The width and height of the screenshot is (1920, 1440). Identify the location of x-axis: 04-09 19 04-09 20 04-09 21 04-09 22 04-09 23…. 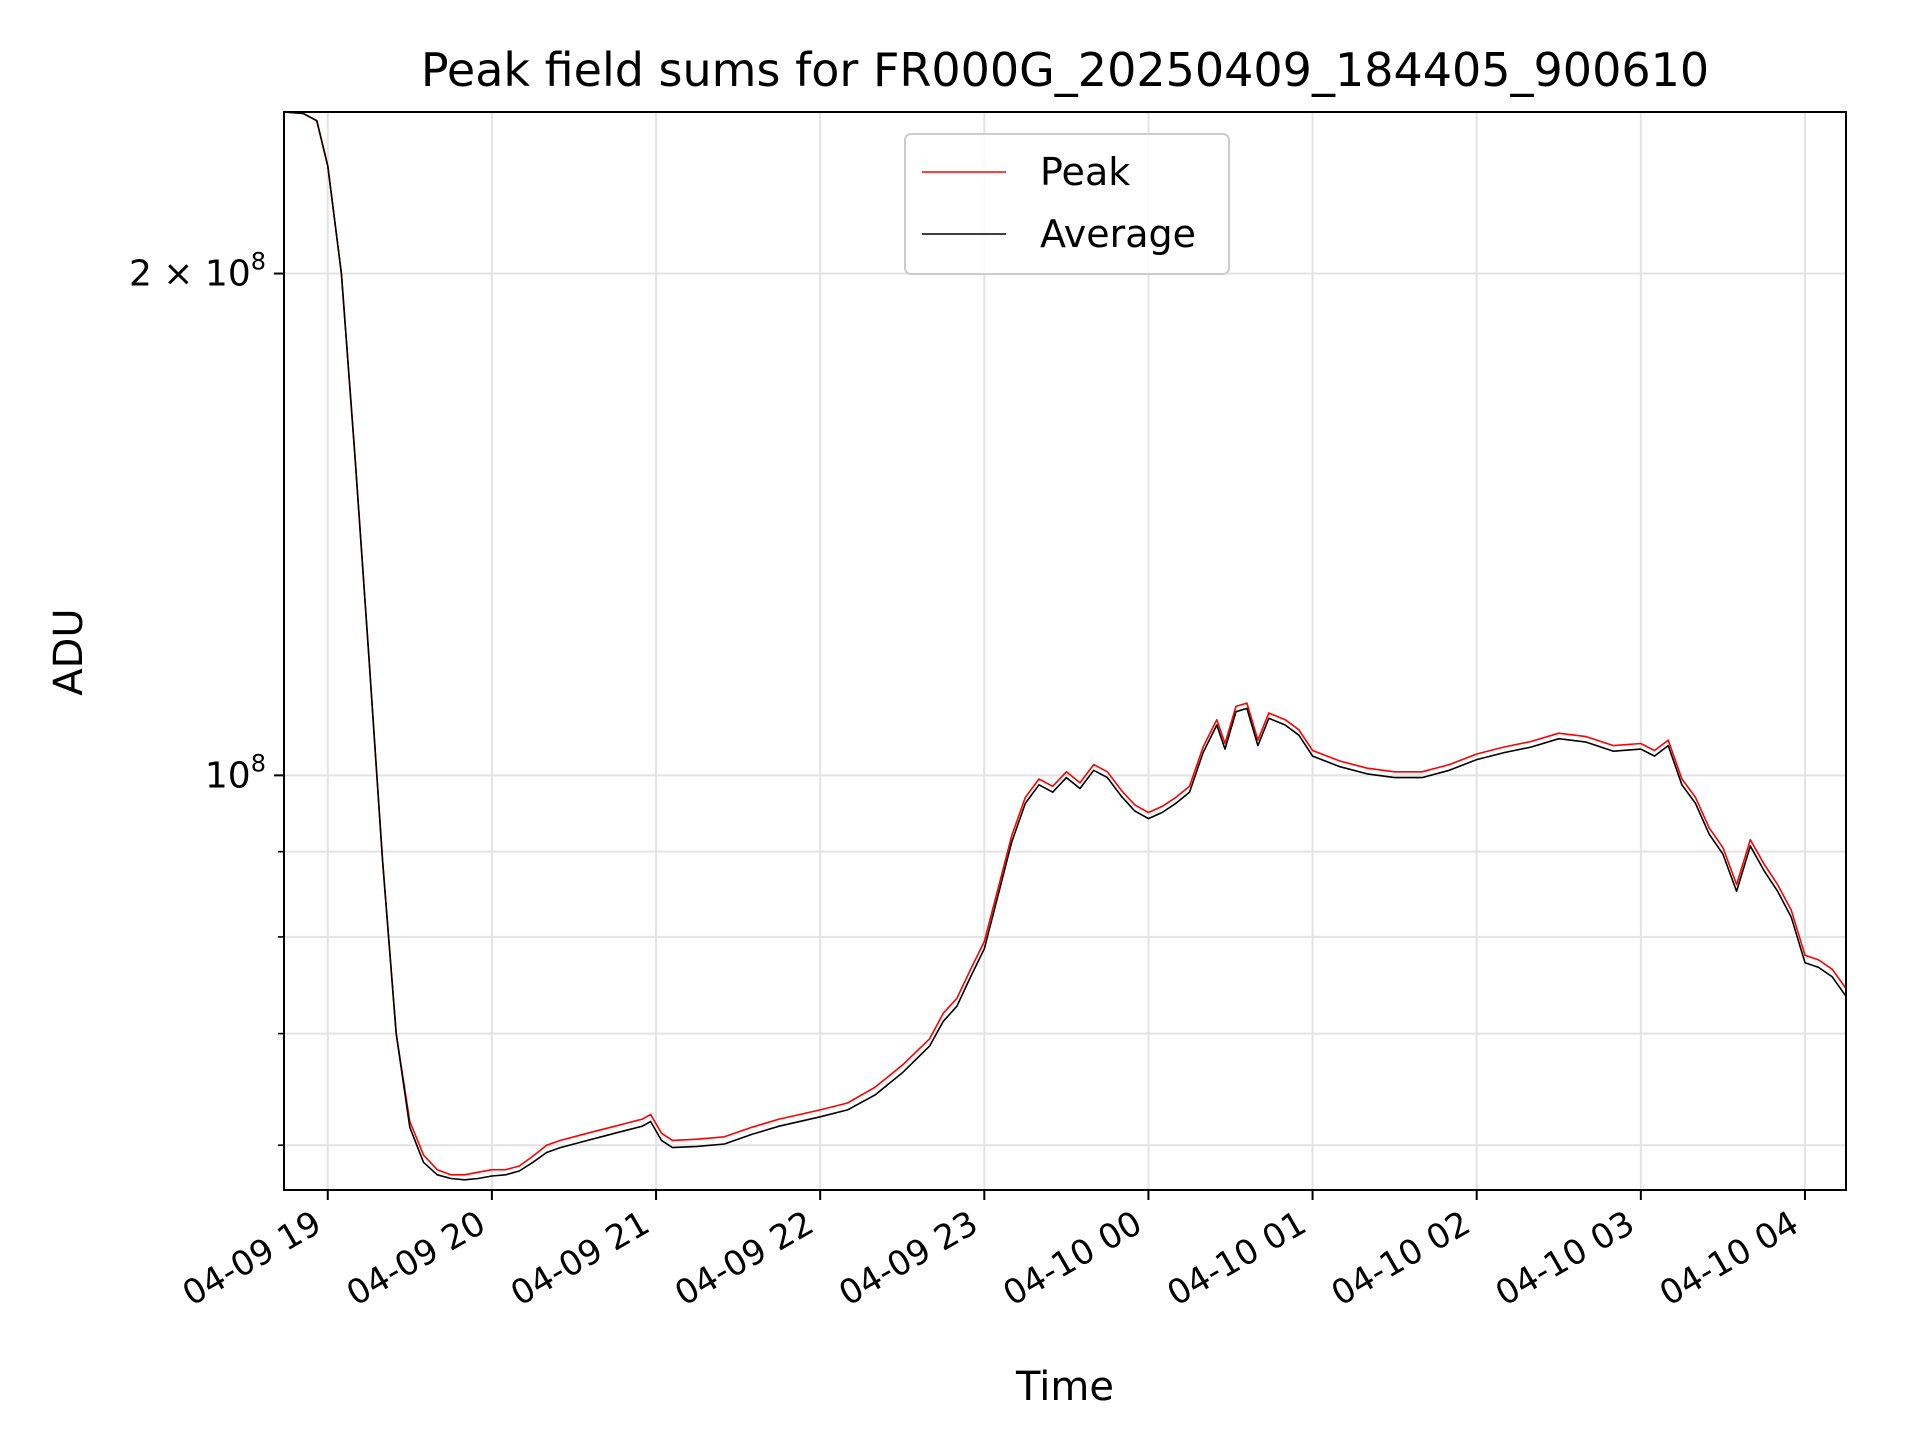
(991, 1252).